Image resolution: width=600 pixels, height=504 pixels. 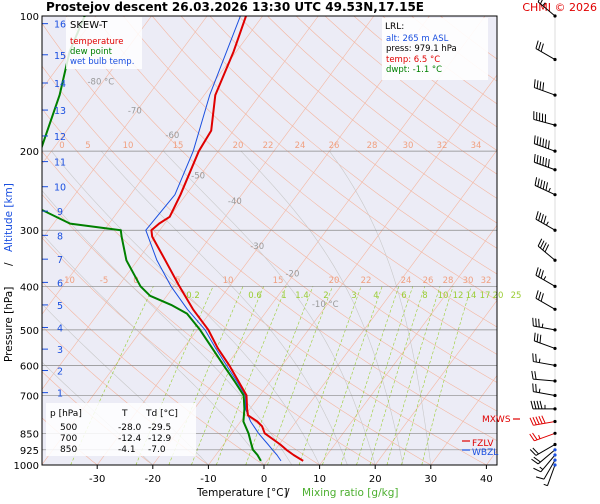 What do you see at coordinates (29, 434) in the screenshot?
I see `pressure-tick-label: 850` at bounding box center [29, 434].